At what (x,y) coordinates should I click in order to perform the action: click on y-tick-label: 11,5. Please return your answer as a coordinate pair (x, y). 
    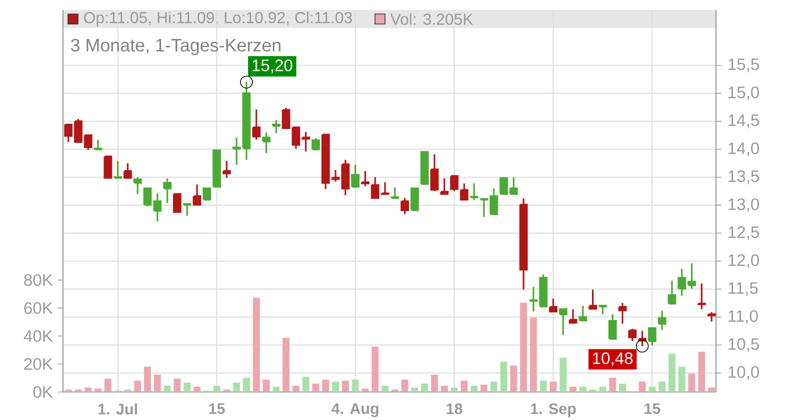
    Looking at the image, I should click on (743, 289).